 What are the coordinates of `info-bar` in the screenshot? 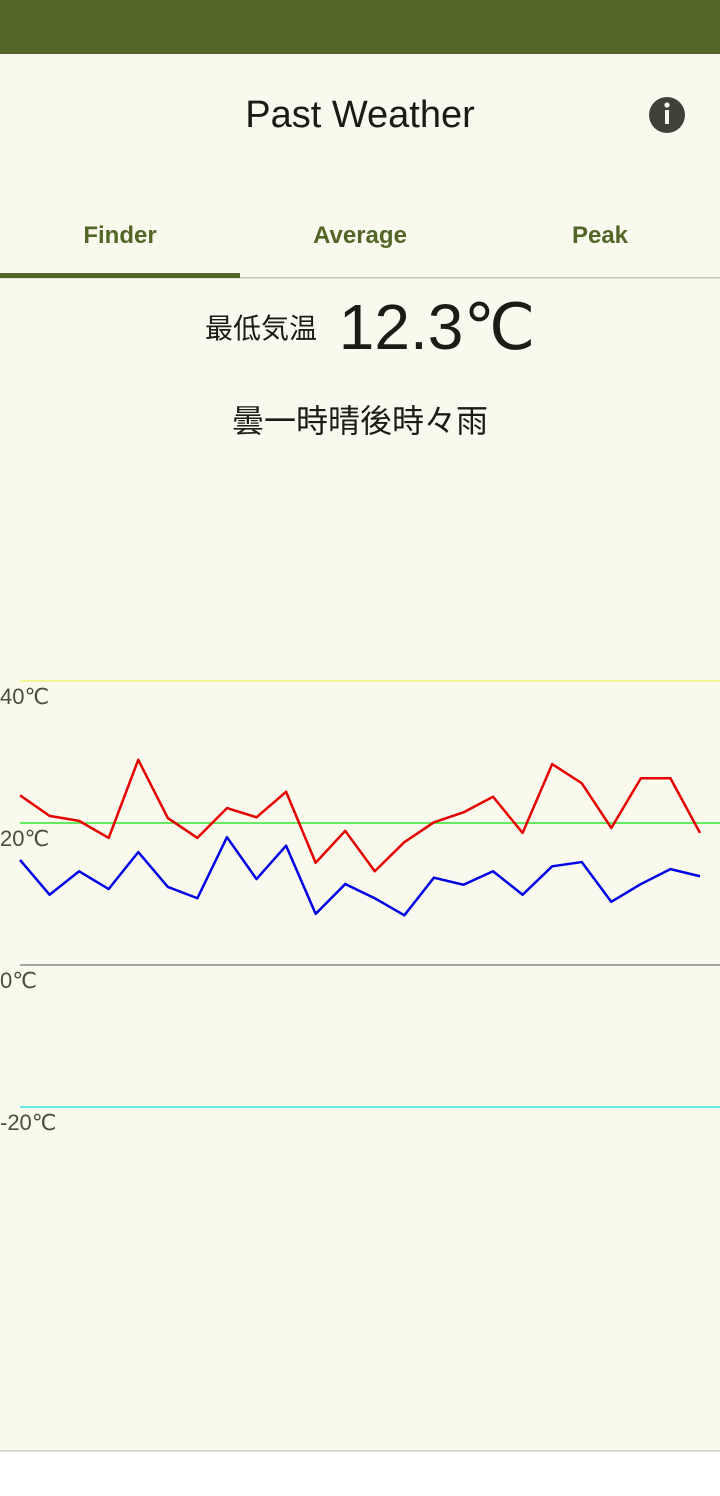 It's located at (667, 117).